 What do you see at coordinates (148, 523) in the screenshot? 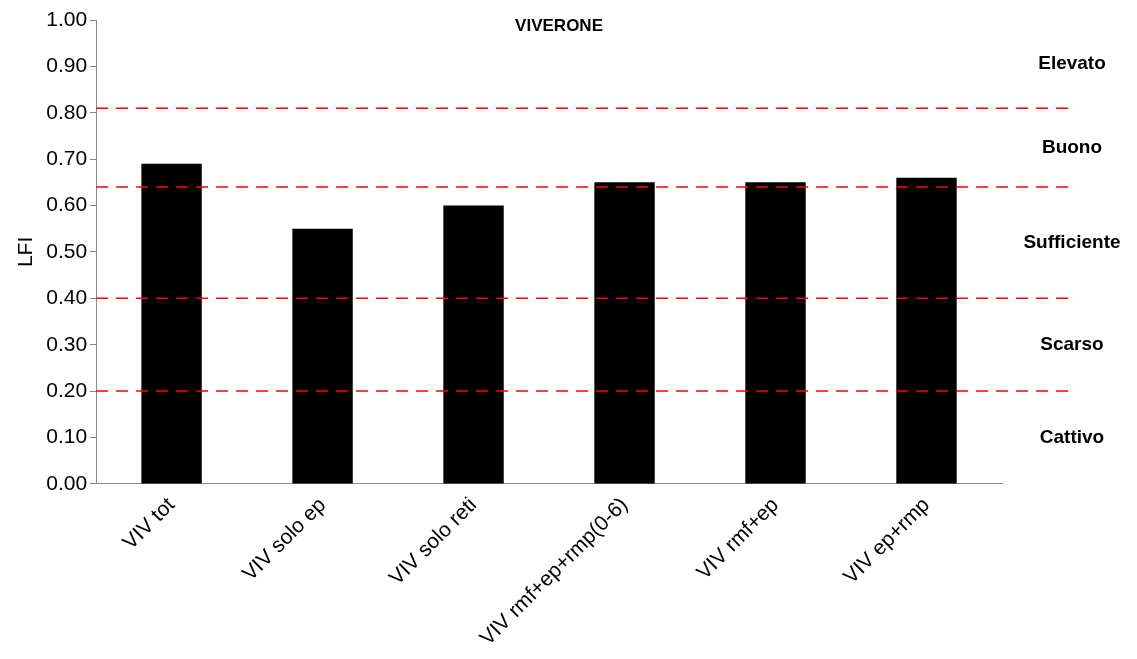
I see `x-tick-label: VIV tot` at bounding box center [148, 523].